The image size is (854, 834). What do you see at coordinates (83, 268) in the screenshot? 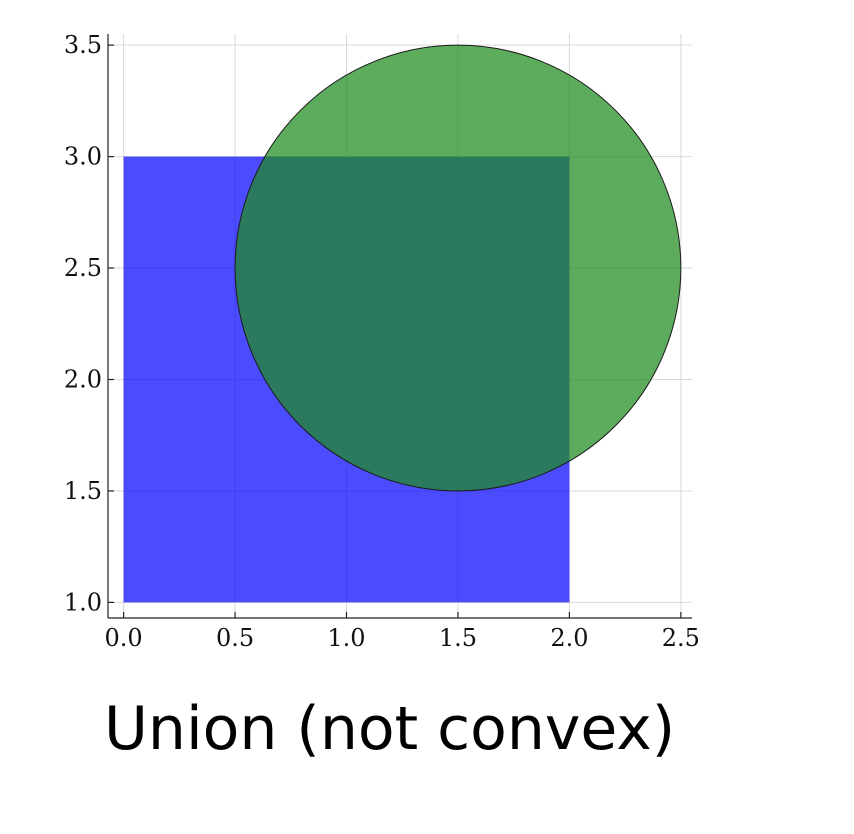
I see `y-tick-label-3: 2.5` at bounding box center [83, 268].